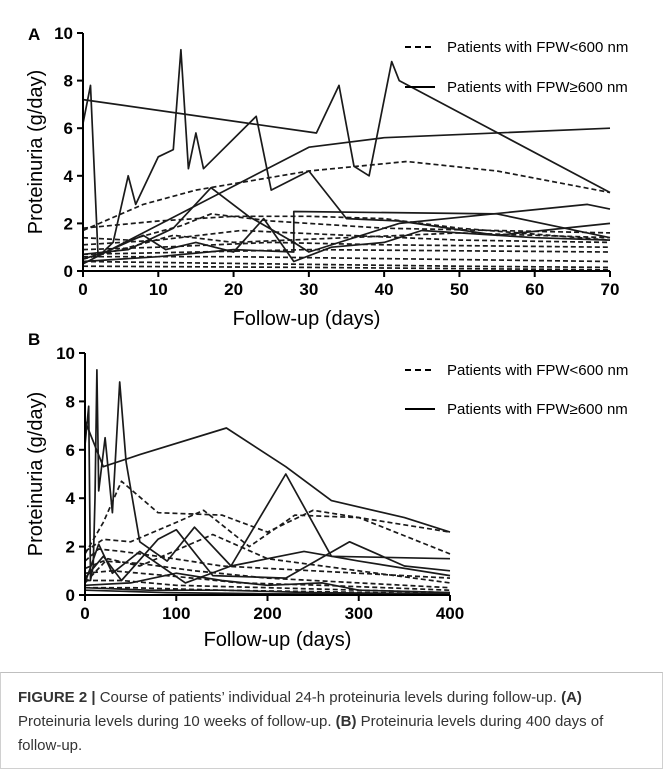 The width and height of the screenshot is (663, 769). What do you see at coordinates (571, 697) in the screenshot?
I see `caption-ref-a: (A)` at bounding box center [571, 697].